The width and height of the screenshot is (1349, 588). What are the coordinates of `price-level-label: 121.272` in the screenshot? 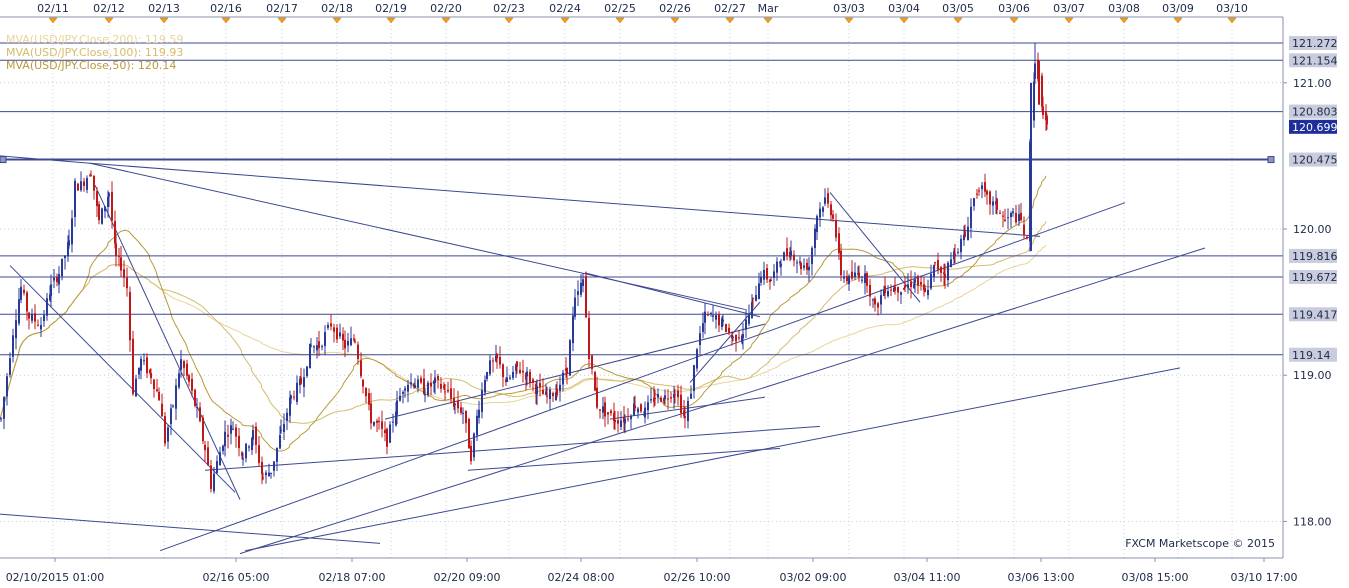 It's located at (1315, 43).